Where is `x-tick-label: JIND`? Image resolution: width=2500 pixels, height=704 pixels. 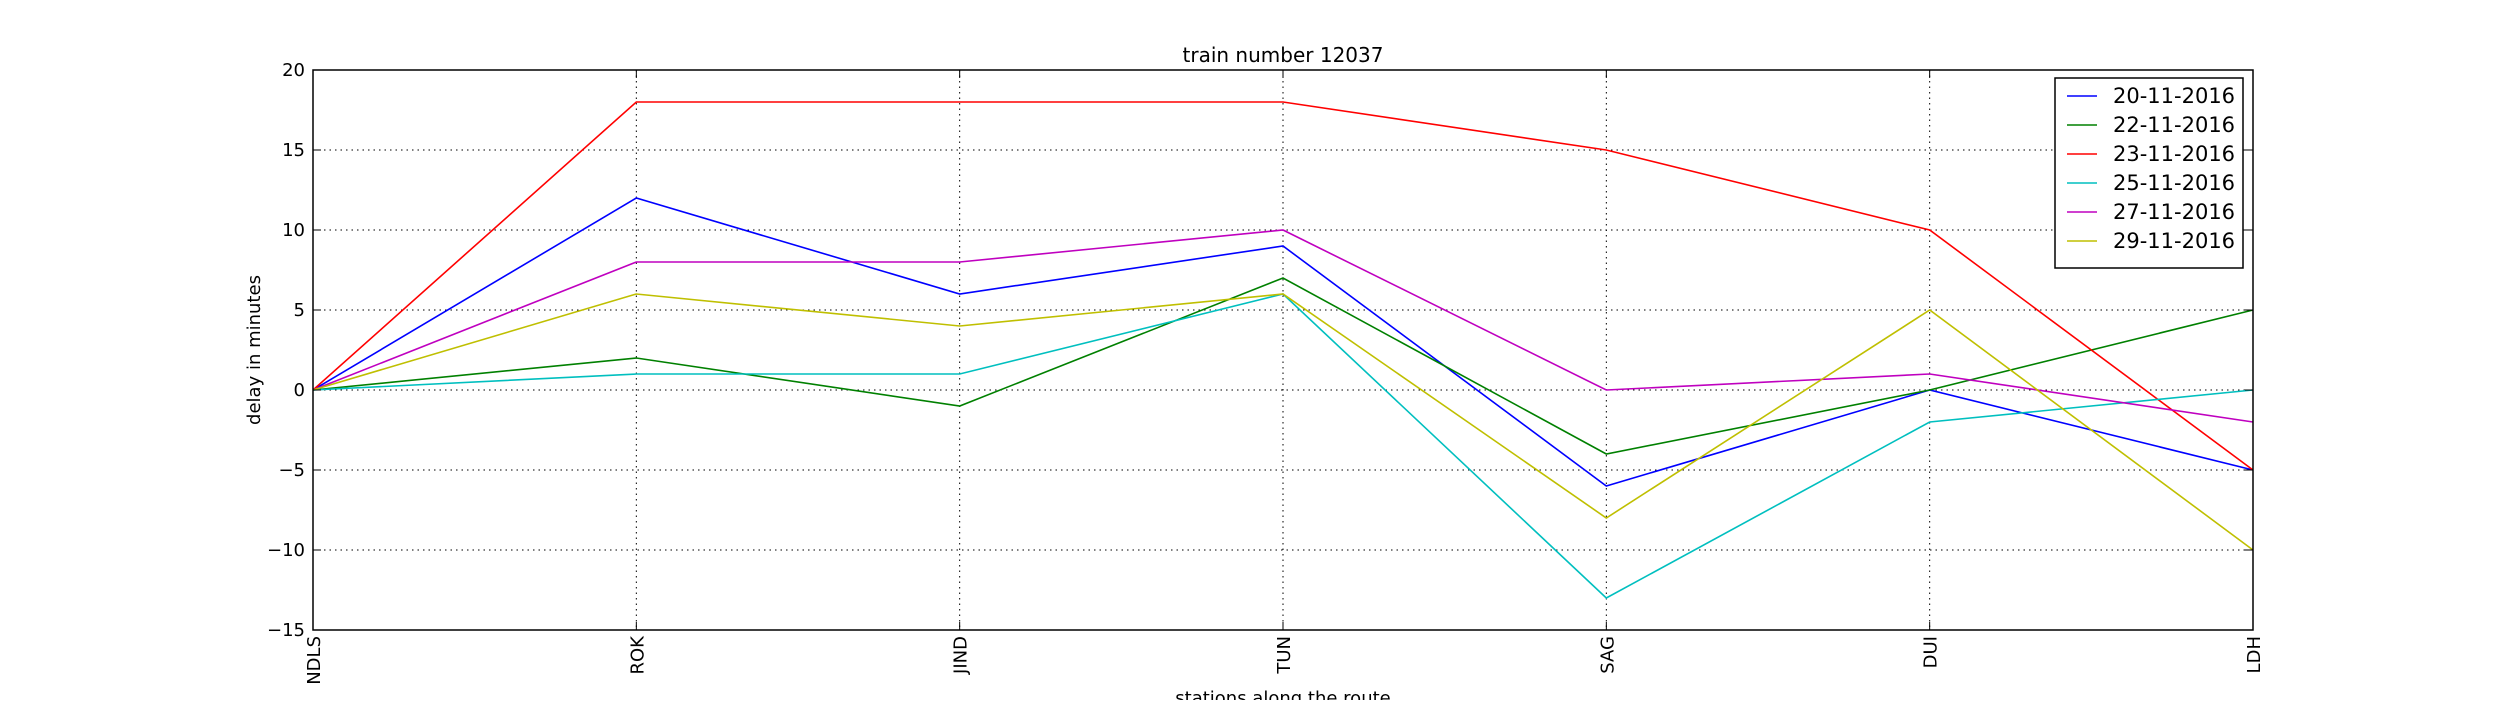 x-tick-label: JIND is located at coordinates (961, 655).